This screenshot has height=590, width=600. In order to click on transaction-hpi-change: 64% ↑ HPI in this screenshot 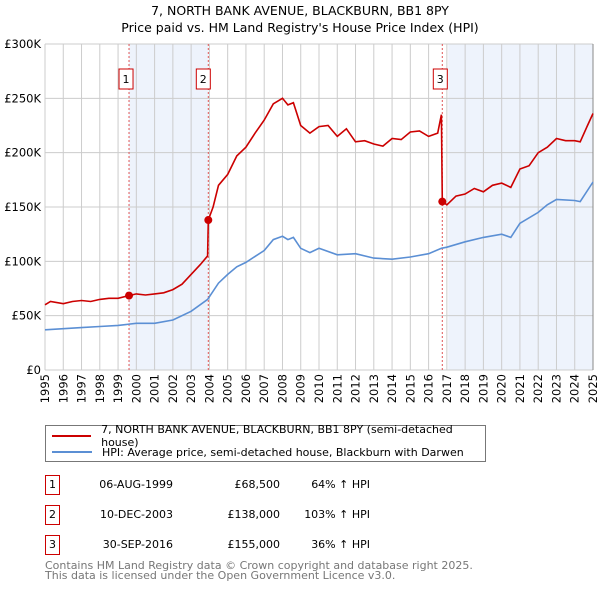, I will do `click(340, 484)`.